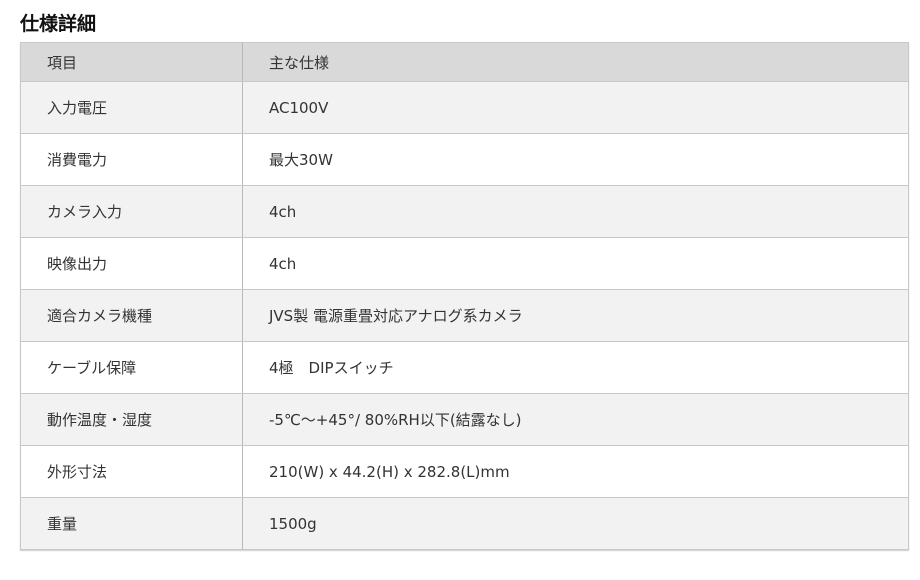 The height and width of the screenshot is (580, 920). What do you see at coordinates (575, 419) in the screenshot?
I see `spec-value: -5℃～+45°/ 80%RH以下(結露なし)` at bounding box center [575, 419].